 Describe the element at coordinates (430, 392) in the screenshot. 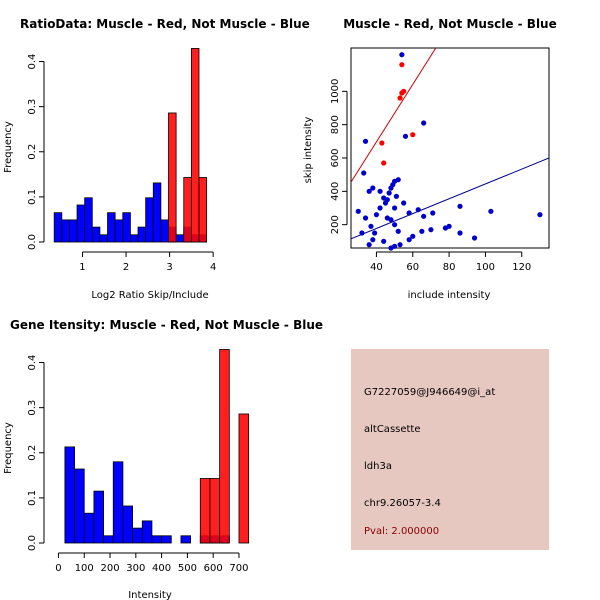

I see `probe-id: G7227059@J946649@i_at` at that location.